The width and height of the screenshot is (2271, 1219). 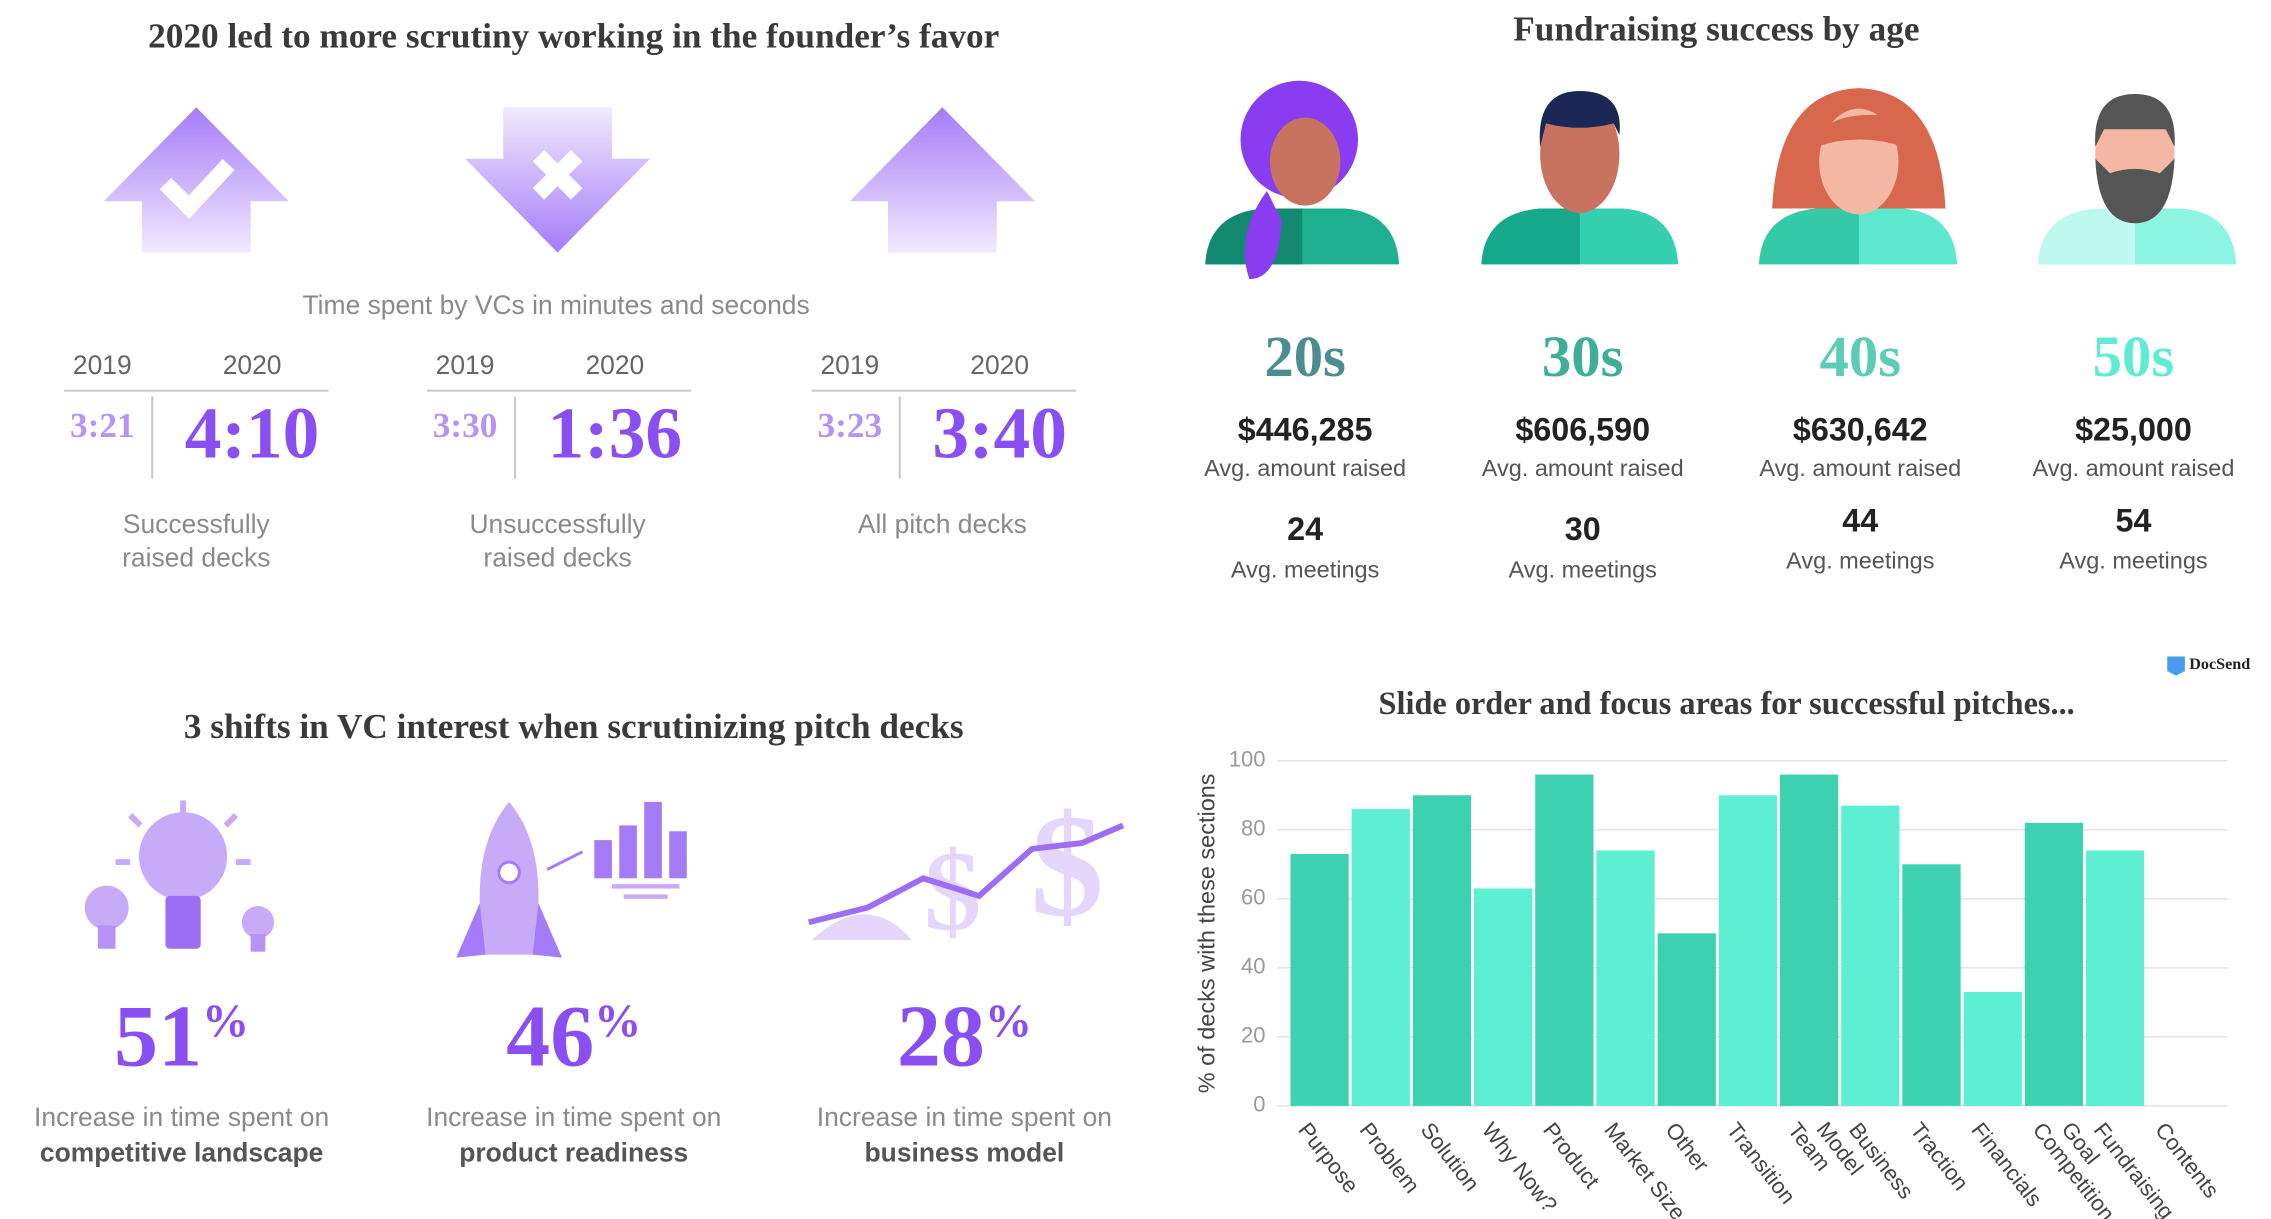 I want to click on shift-focus: business model, so click(x=965, y=1152).